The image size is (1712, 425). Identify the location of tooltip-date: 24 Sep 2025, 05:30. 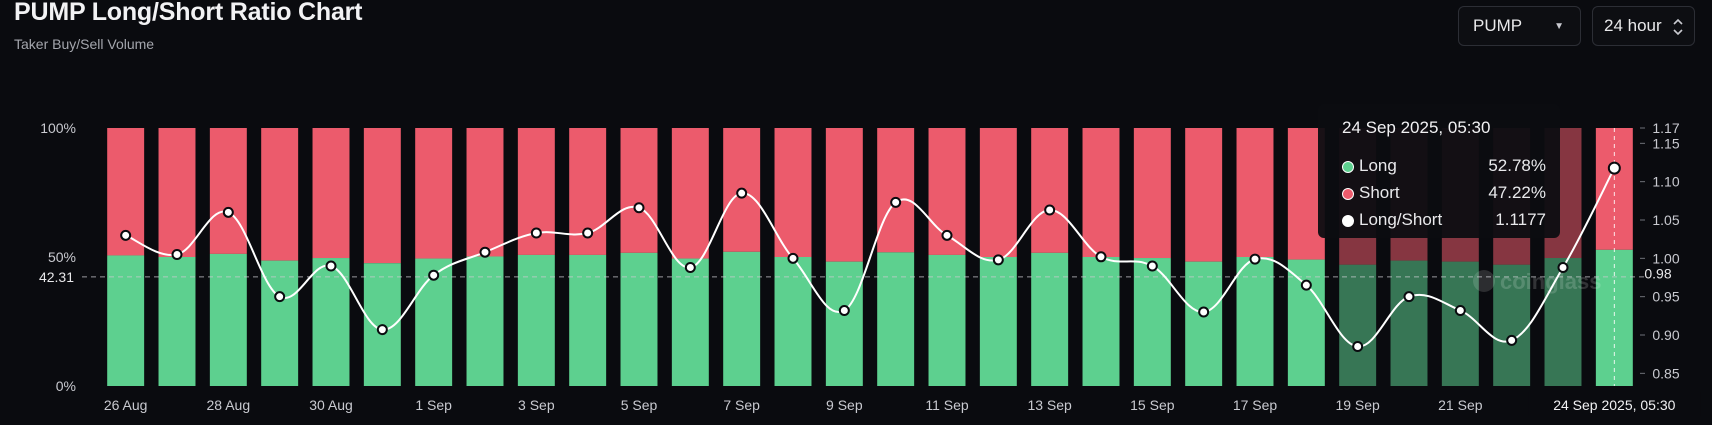
(1416, 127).